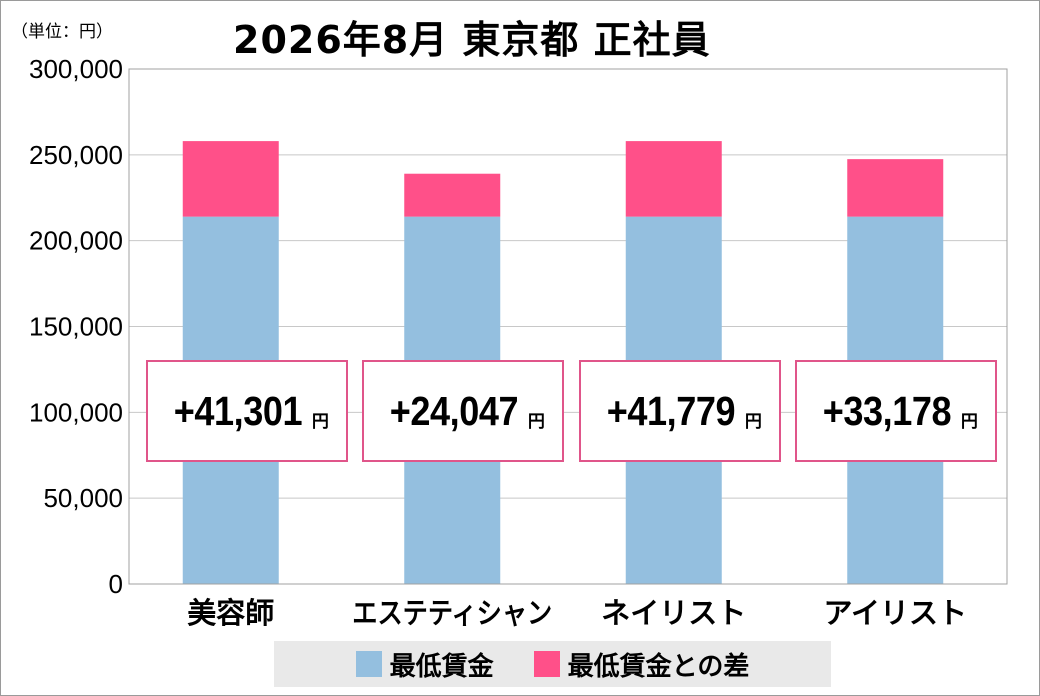 This screenshot has height=696, width=1040. Describe the element at coordinates (454, 410) in the screenshot. I see `difference-value: +24,047` at that location.